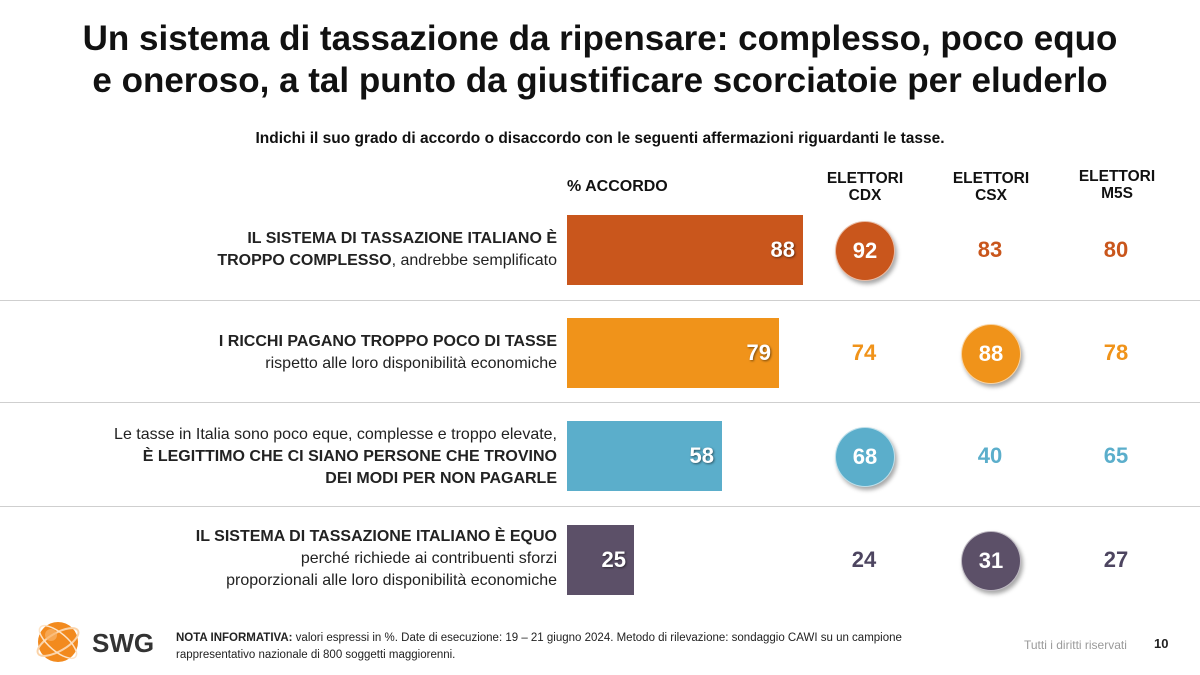  What do you see at coordinates (387, 341) in the screenshot?
I see `row2-line1: I RICCHI PAGANO TROPPO POCO DI TASSE` at bounding box center [387, 341].